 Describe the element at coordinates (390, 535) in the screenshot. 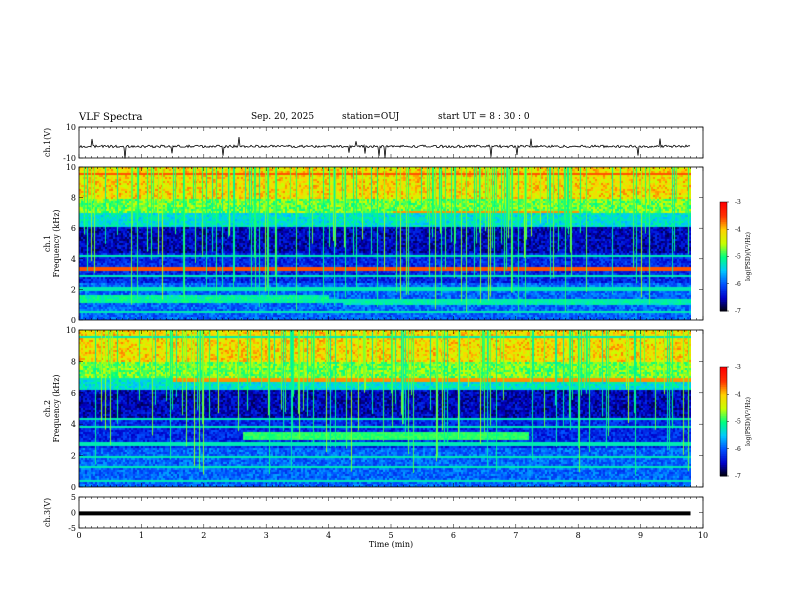

I see `x-tick-label: 5` at that location.